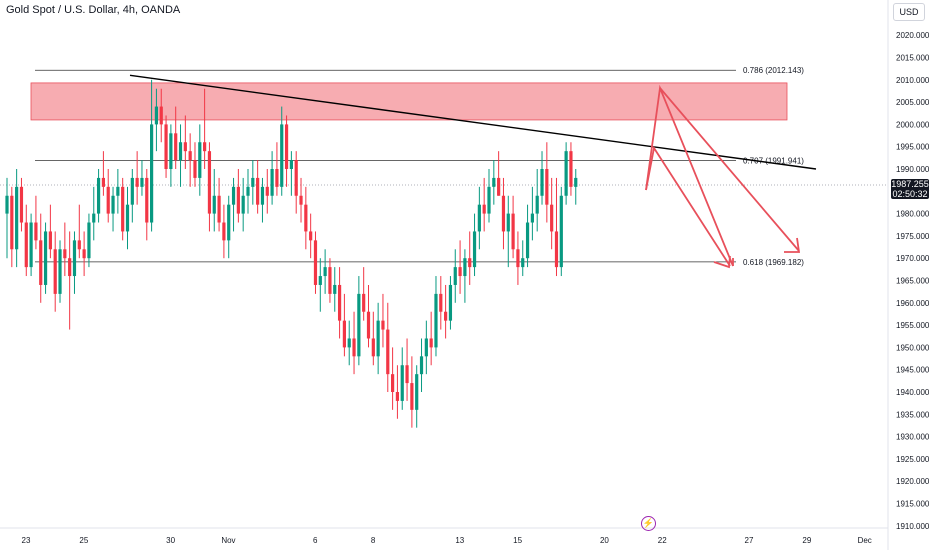 This screenshot has height=550, width=932. I want to click on y-tick-label: 1990.000, so click(913, 169).